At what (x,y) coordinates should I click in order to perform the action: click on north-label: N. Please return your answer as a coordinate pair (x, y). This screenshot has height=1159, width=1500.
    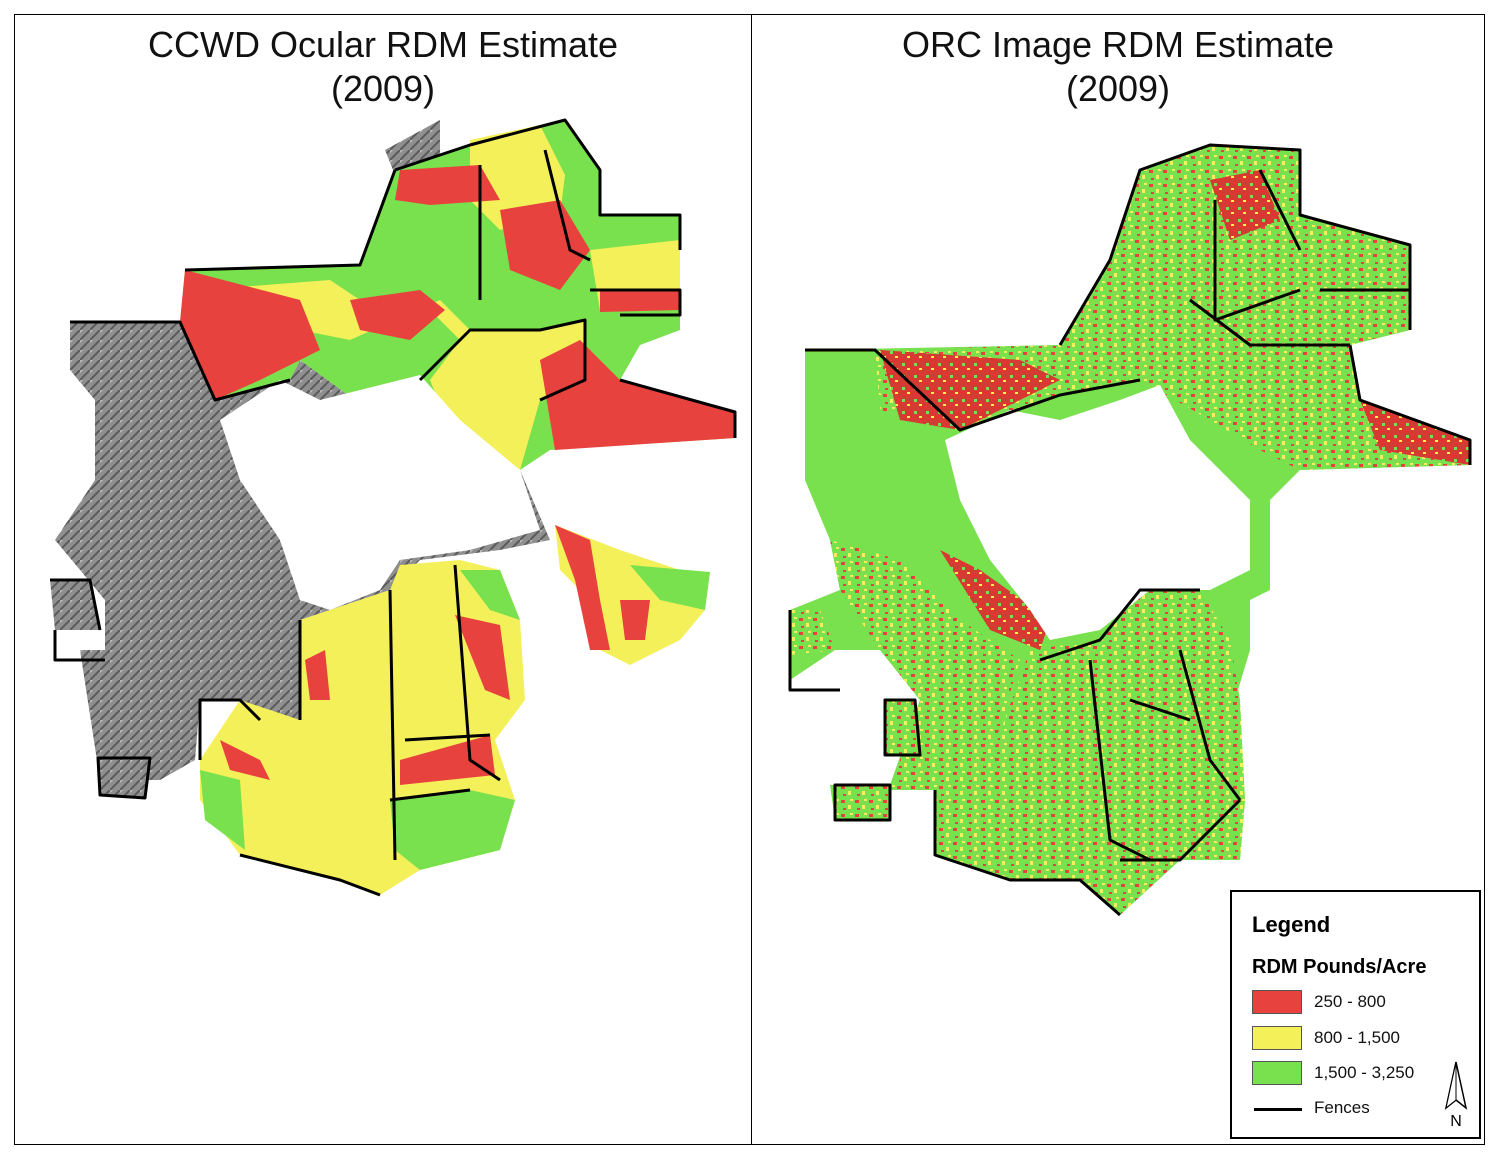
    Looking at the image, I should click on (1456, 1121).